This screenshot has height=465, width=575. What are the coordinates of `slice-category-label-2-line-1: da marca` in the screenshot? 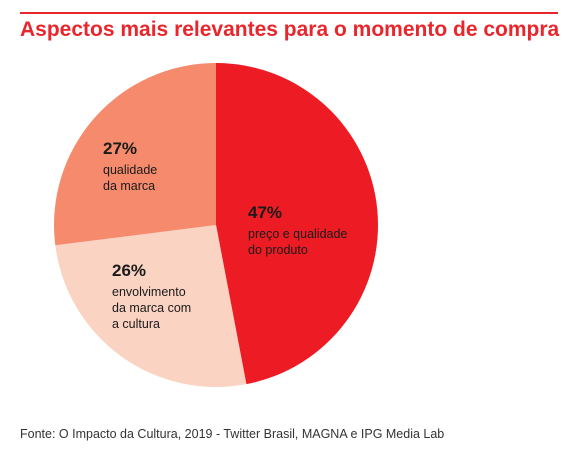 It's located at (129, 186).